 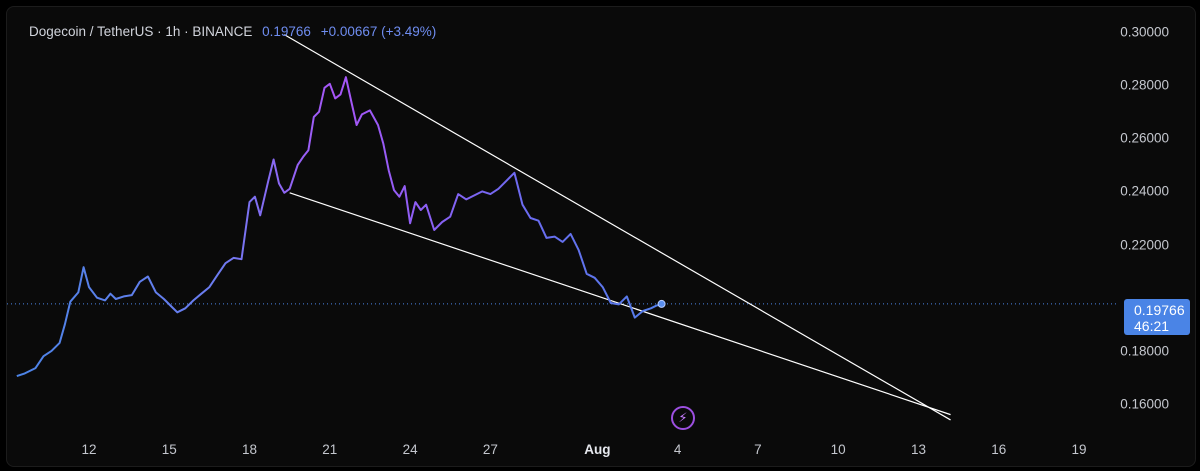 What do you see at coordinates (661, 303) in the screenshot?
I see `last-price-point` at bounding box center [661, 303].